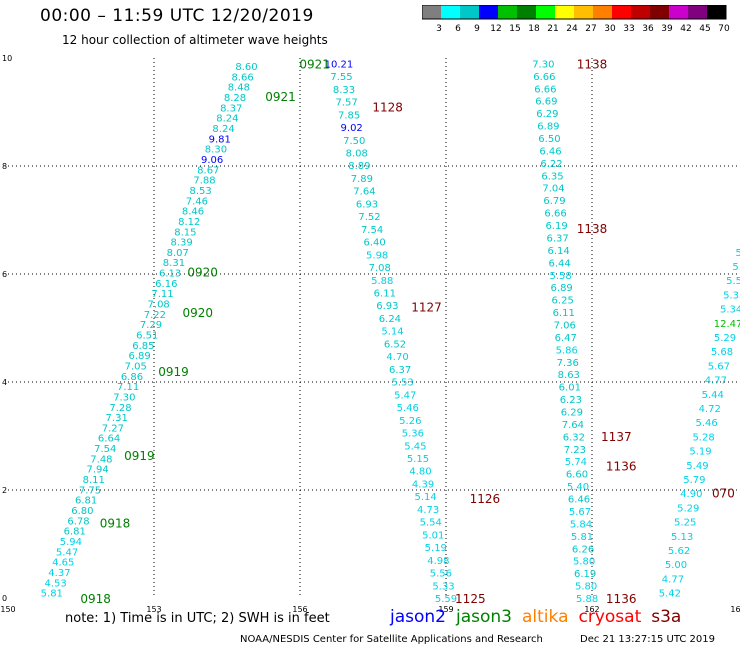  I want to click on wave-height-value: 7.30, so click(124, 397).